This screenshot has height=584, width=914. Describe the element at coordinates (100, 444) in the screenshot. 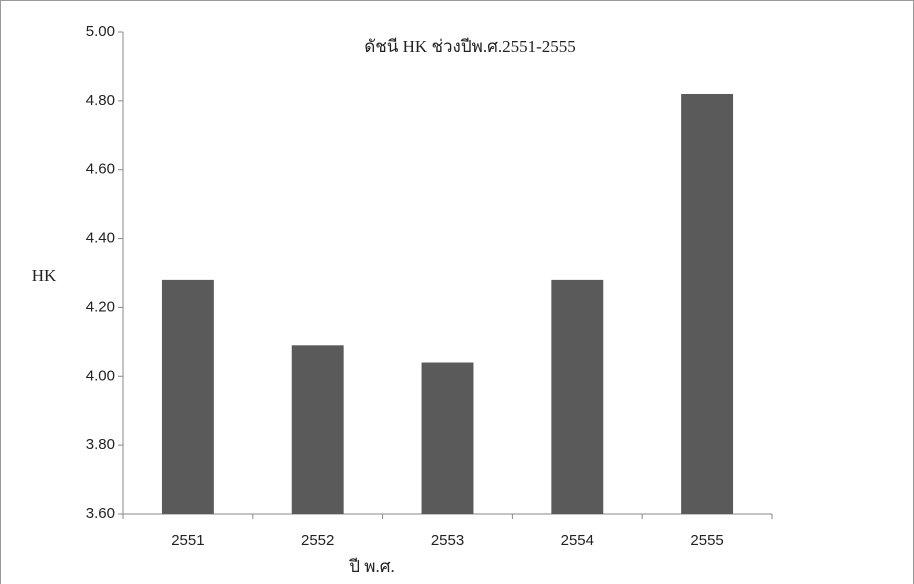

I see `y-tick-label: 3.80` at that location.